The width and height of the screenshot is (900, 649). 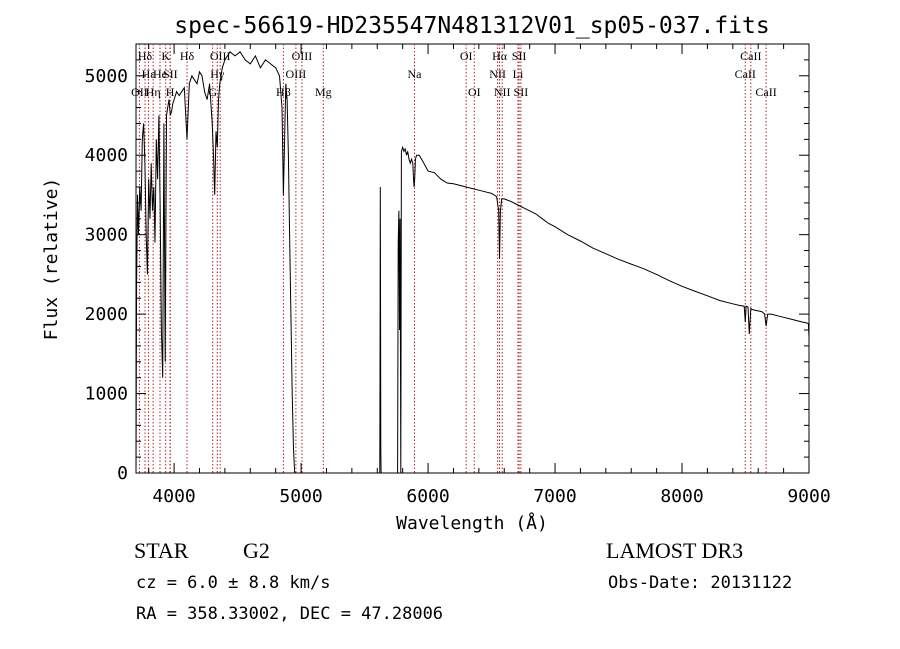 What do you see at coordinates (106, 235) in the screenshot?
I see `y-tick-label-3000: 3000` at bounding box center [106, 235].